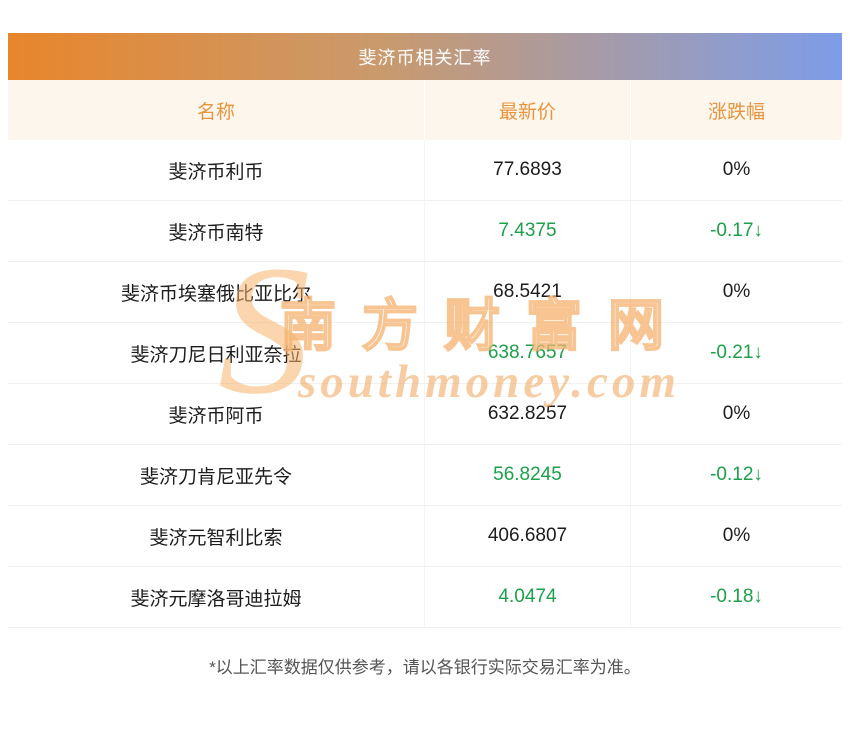 Image resolution: width=850 pixels, height=730 pixels. Describe the element at coordinates (528, 292) in the screenshot. I see `price-cell: 68.5421` at that location.